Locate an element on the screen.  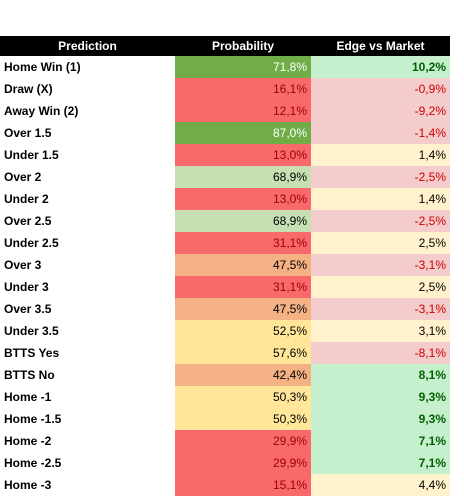
probability-cell: 12,1% is located at coordinates (243, 111).